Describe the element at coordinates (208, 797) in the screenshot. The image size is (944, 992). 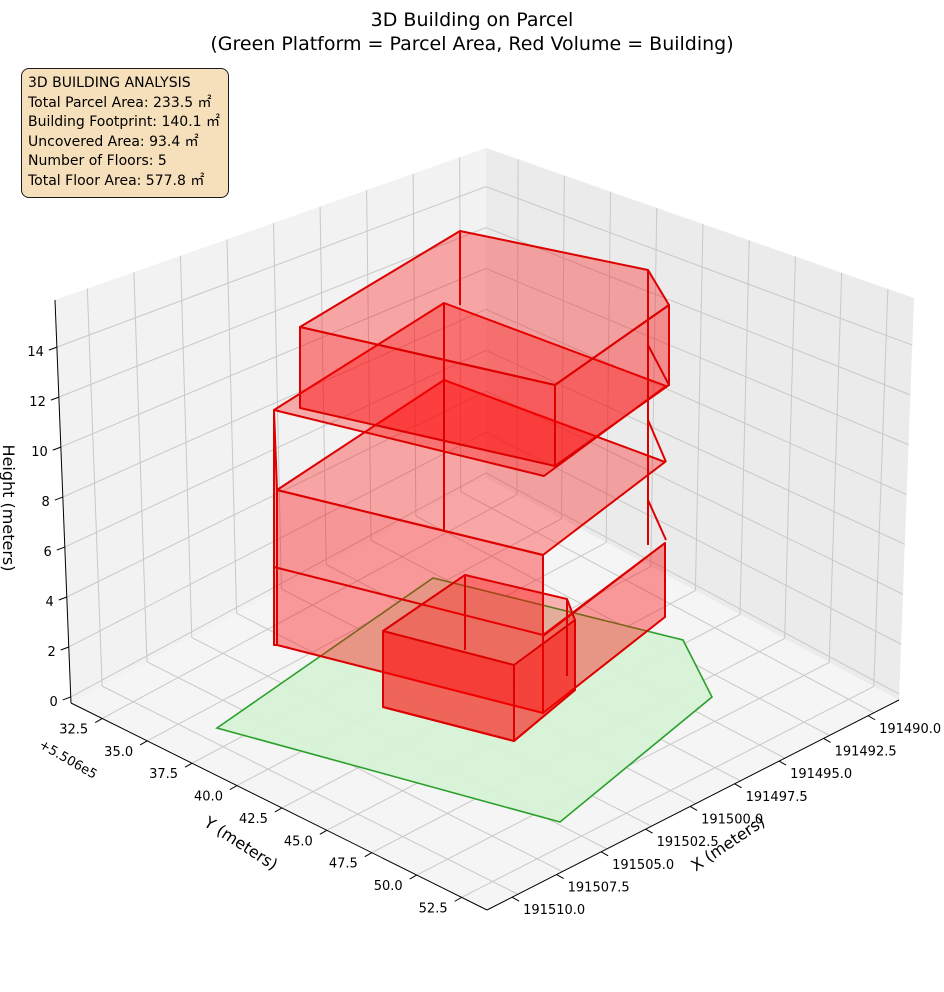
I see `y-tick-label: 40.0` at that location.